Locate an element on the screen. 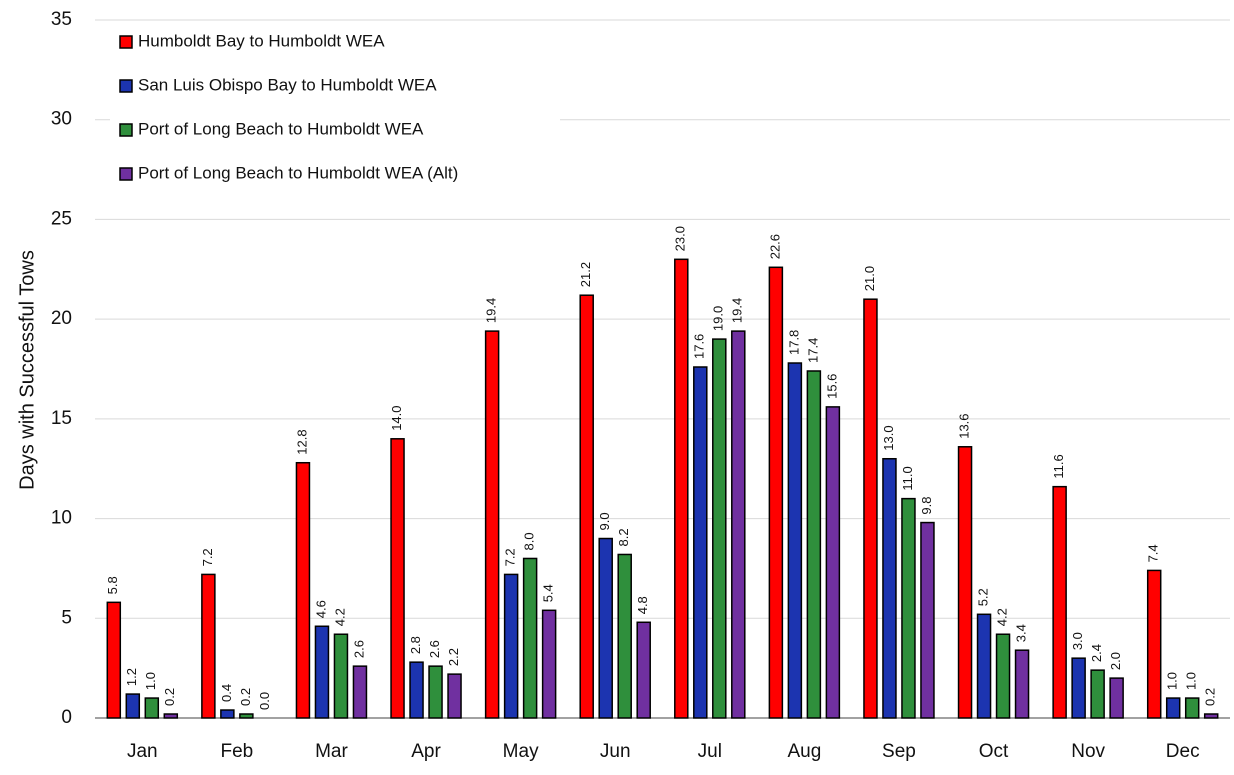 This screenshot has height=775, width=1234. x-tick-label: Dec is located at coordinates (1183, 751).